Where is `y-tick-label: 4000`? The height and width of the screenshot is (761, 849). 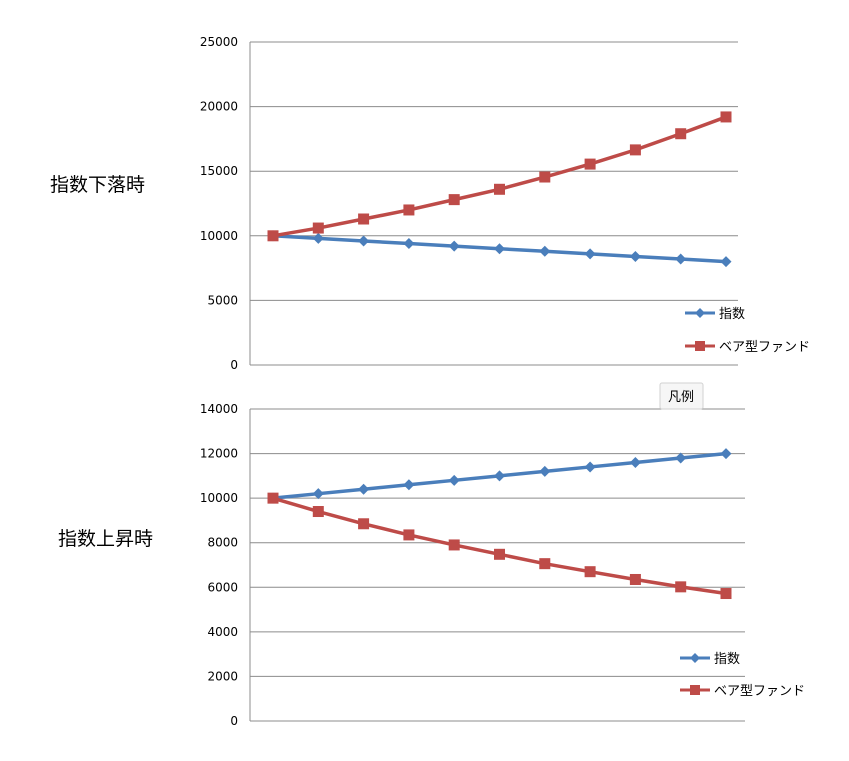
y-tick-label: 4000 is located at coordinates (222, 632).